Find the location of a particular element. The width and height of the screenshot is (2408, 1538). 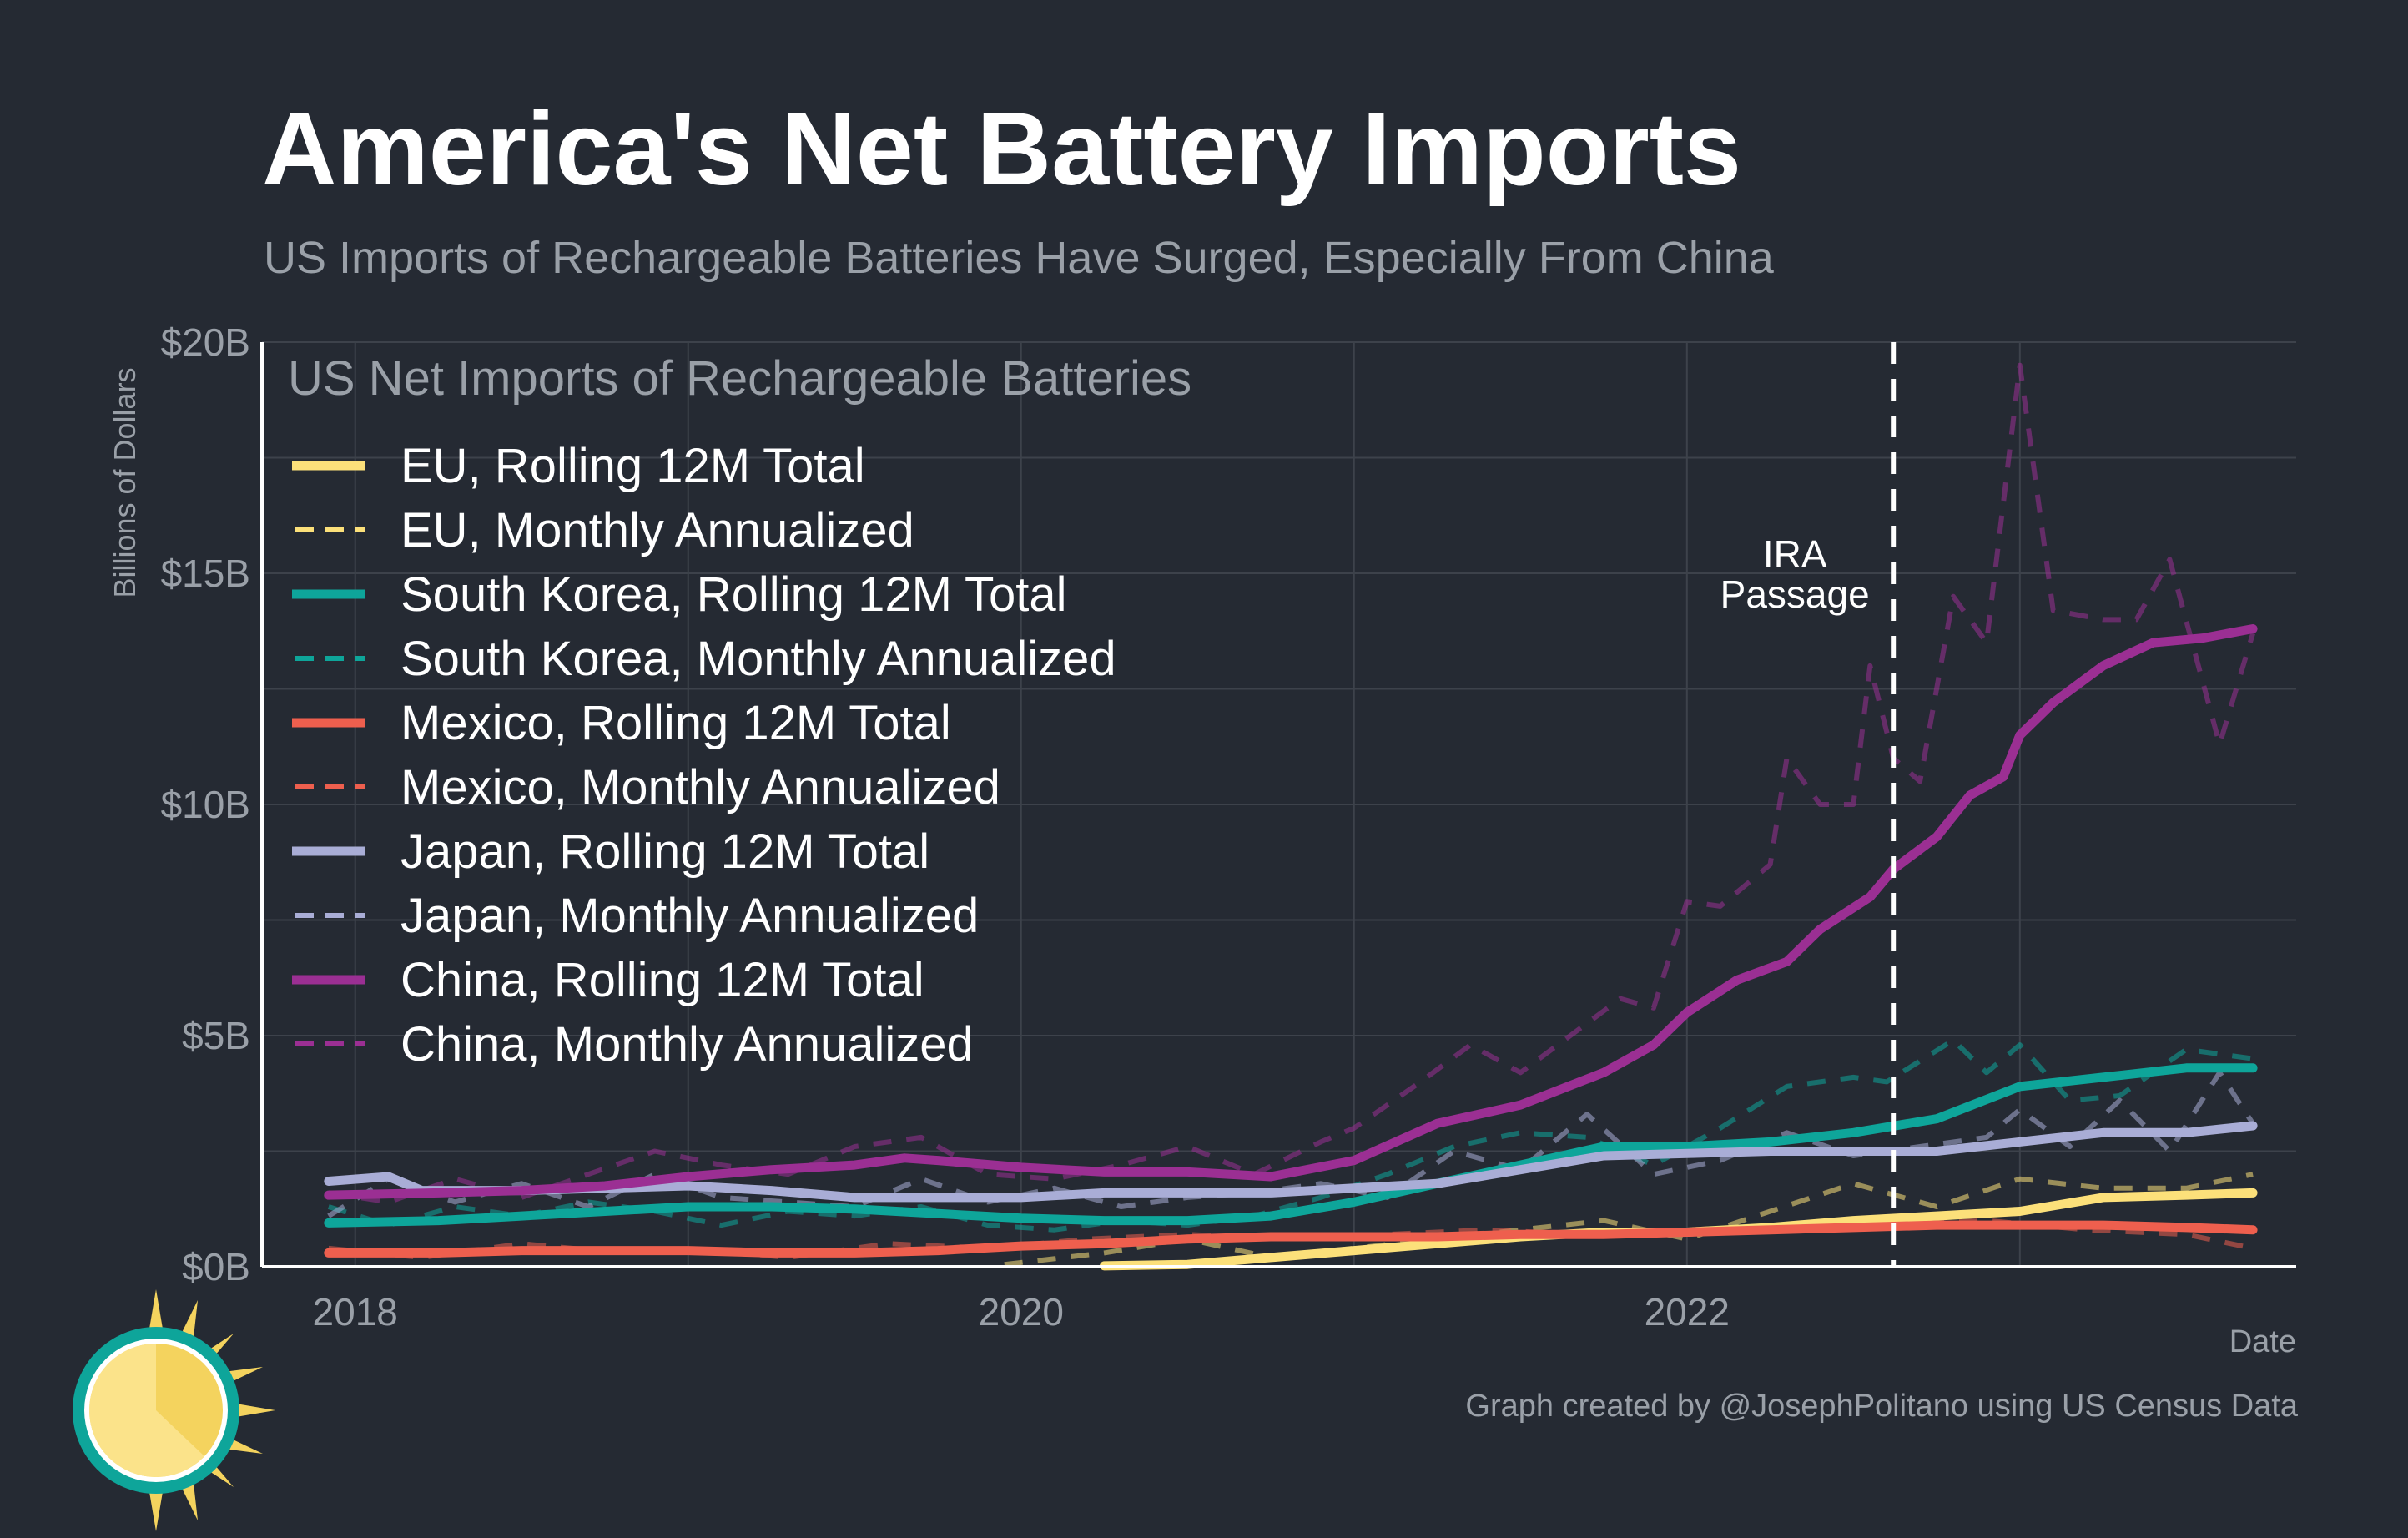

x-tick-label: 2022 is located at coordinates (1687, 1312).